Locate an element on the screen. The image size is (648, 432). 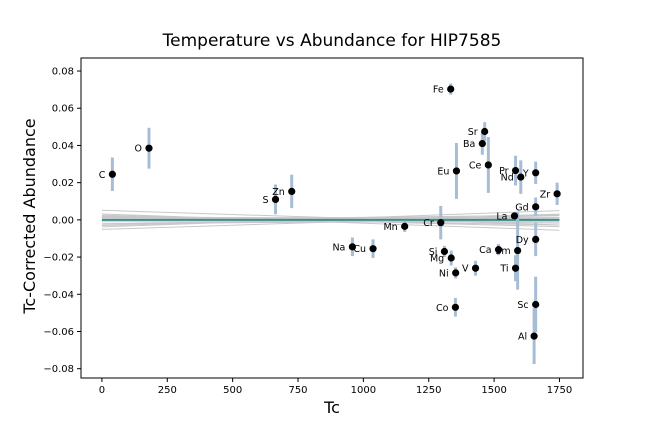
point-label: La is located at coordinates (501, 216).